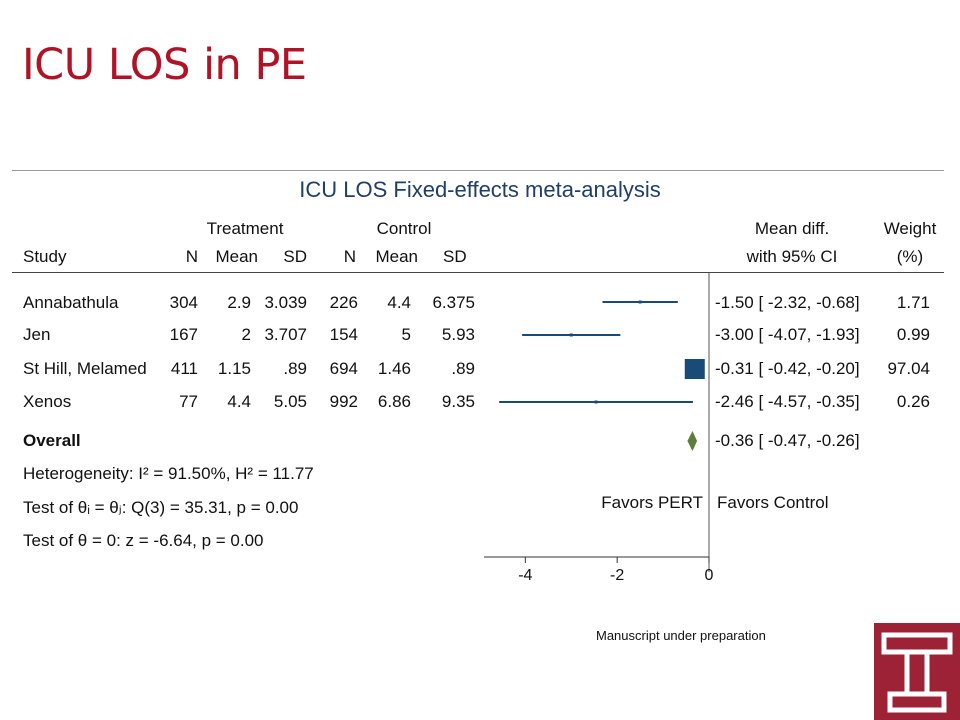 This screenshot has width=960, height=720. What do you see at coordinates (910, 228) in the screenshot?
I see `header-weight: Weight` at bounding box center [910, 228].